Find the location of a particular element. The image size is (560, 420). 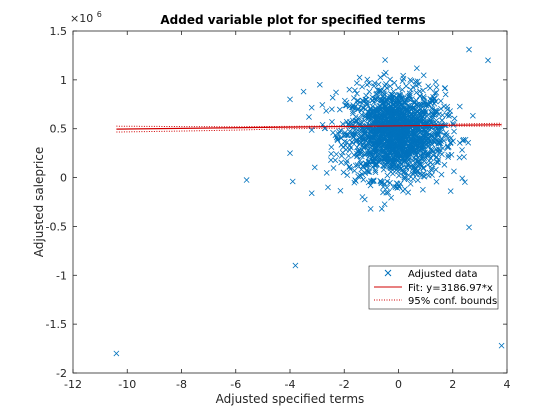

x-tick-label: 0 is located at coordinates (398, 384).